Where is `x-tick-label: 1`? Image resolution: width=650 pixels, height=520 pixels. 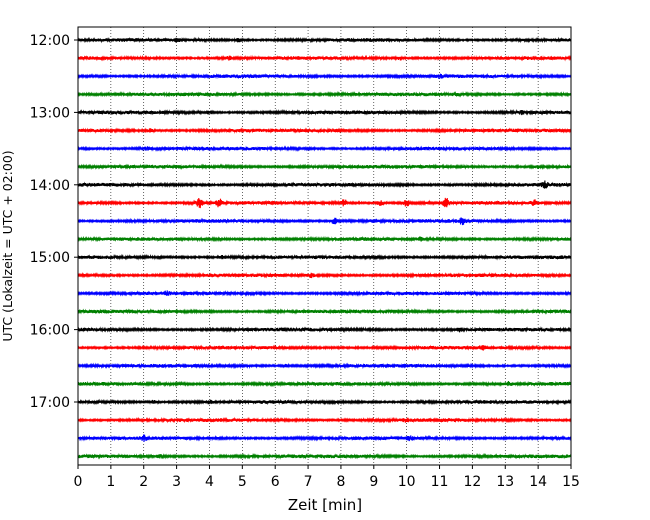
x-tick-label: 1 is located at coordinates (110, 482).